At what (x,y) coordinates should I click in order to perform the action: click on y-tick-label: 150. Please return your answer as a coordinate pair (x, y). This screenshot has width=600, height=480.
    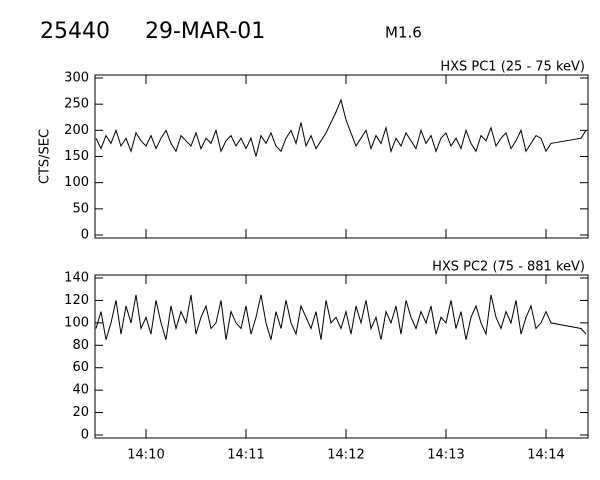
    Looking at the image, I should click on (76, 156).